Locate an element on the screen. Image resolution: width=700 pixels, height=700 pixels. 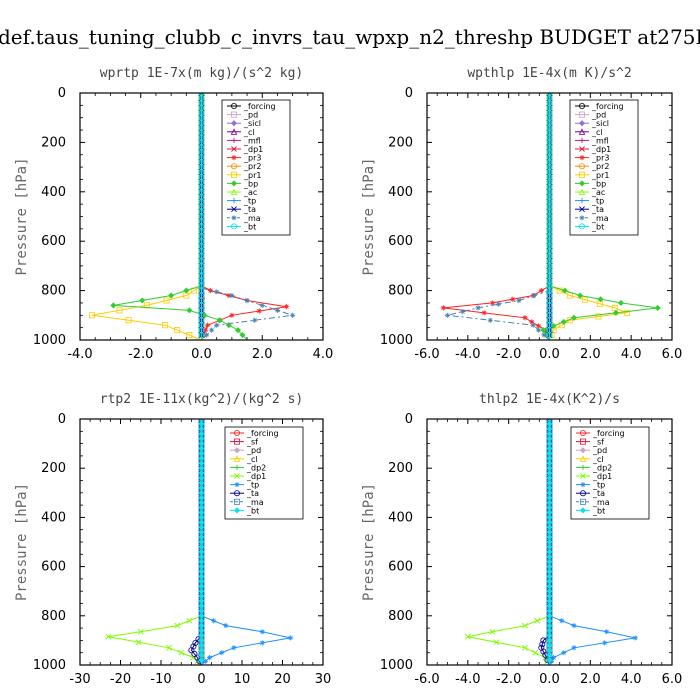
legend-label: _ac is located at coordinates (250, 192).